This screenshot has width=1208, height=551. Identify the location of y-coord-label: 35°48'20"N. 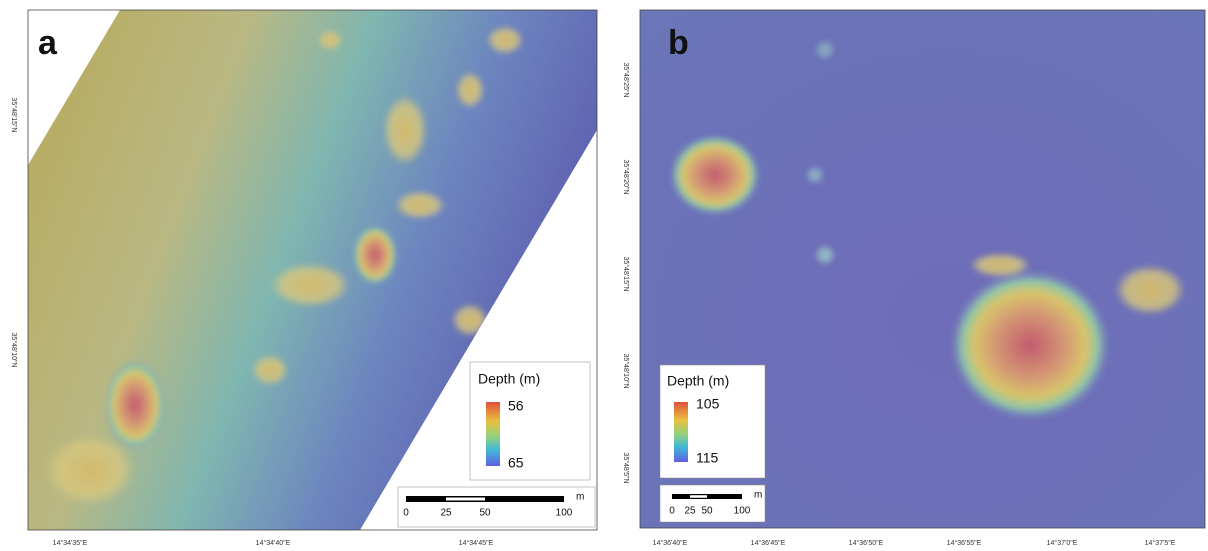
(626, 176).